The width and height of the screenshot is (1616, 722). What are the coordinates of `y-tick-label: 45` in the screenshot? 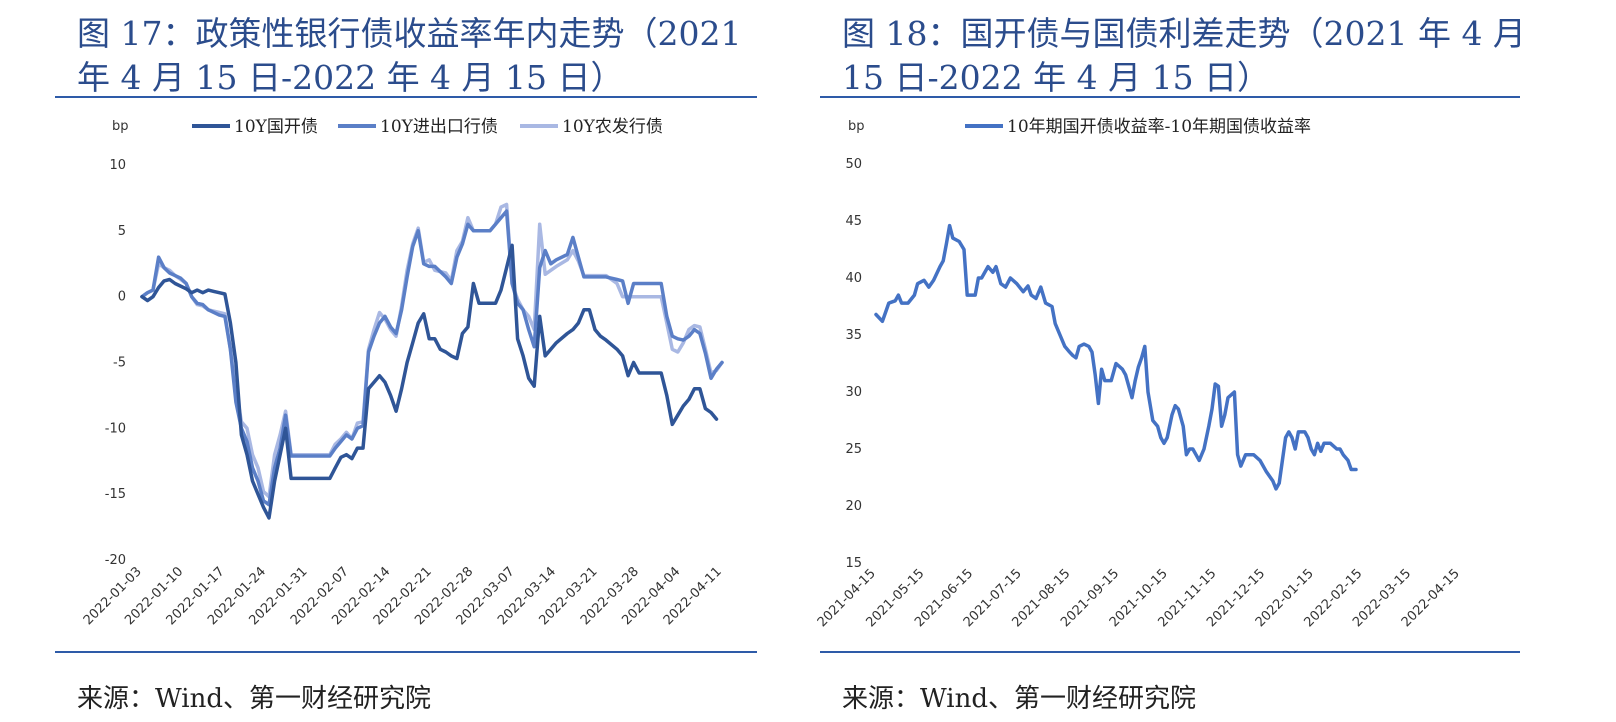 It's located at (853, 221).